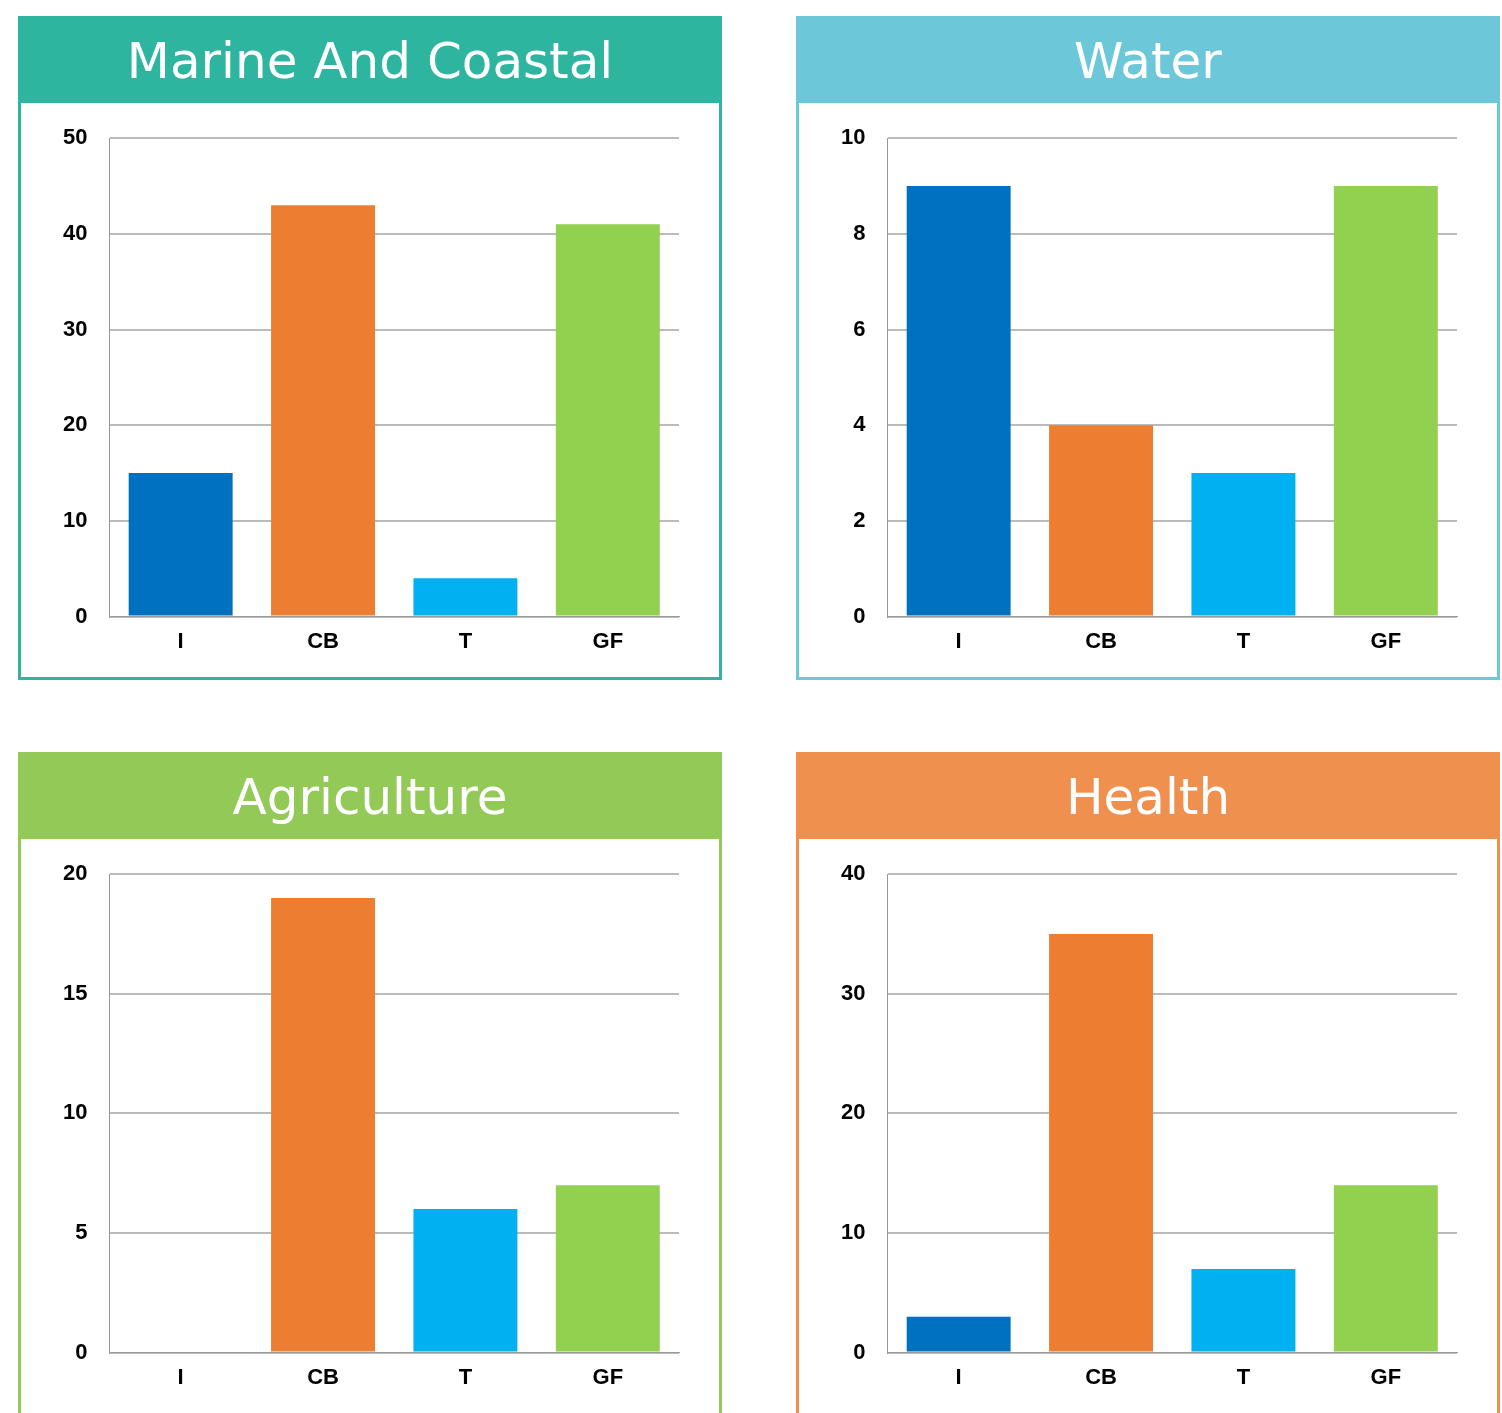  I want to click on chart-title: Marine And Coastal, so click(370, 61).